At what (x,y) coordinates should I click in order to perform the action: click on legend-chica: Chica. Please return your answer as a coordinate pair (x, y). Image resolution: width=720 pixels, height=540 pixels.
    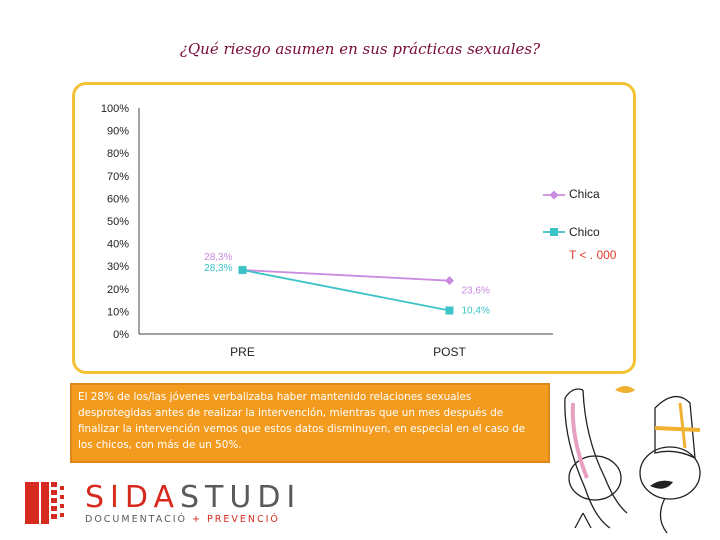
    Looking at the image, I should click on (584, 194).